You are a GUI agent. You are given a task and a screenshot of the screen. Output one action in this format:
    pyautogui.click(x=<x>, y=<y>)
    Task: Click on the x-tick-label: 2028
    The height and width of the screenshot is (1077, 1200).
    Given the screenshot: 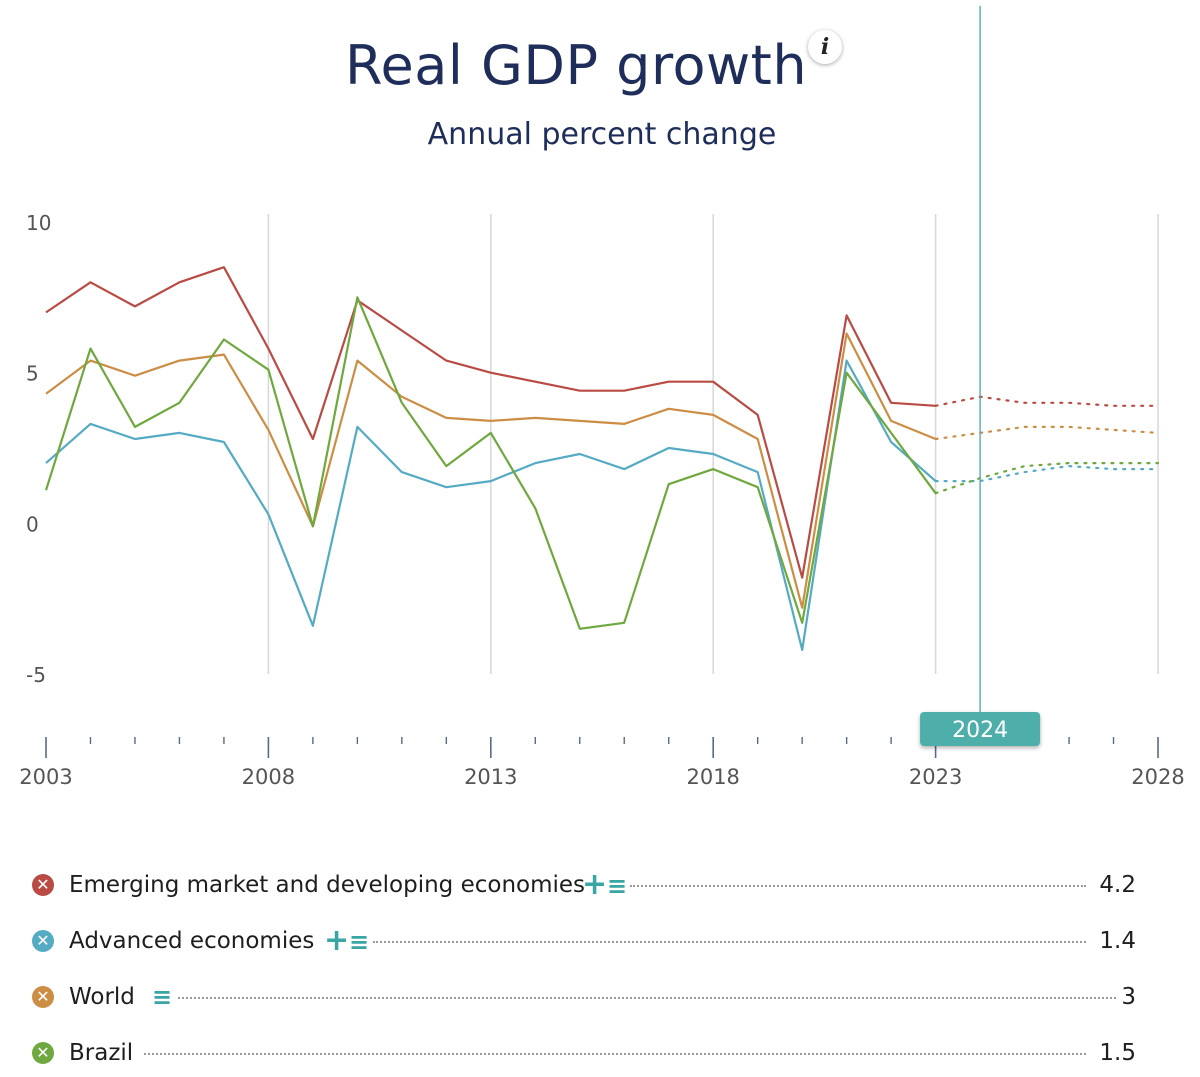 What is the action you would take?
    pyautogui.click(x=1157, y=777)
    